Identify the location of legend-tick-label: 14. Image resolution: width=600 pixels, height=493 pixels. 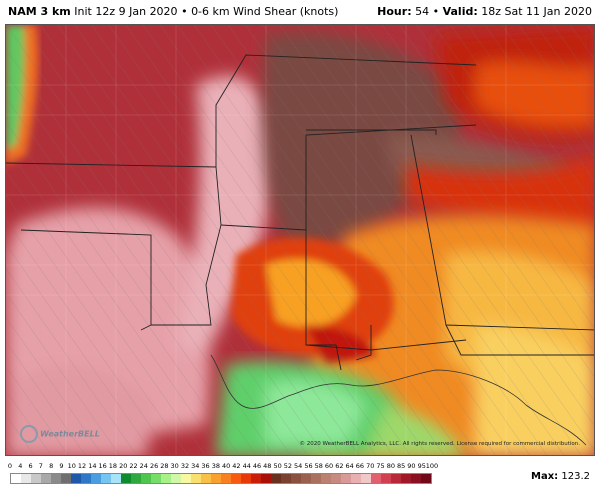
(92, 466).